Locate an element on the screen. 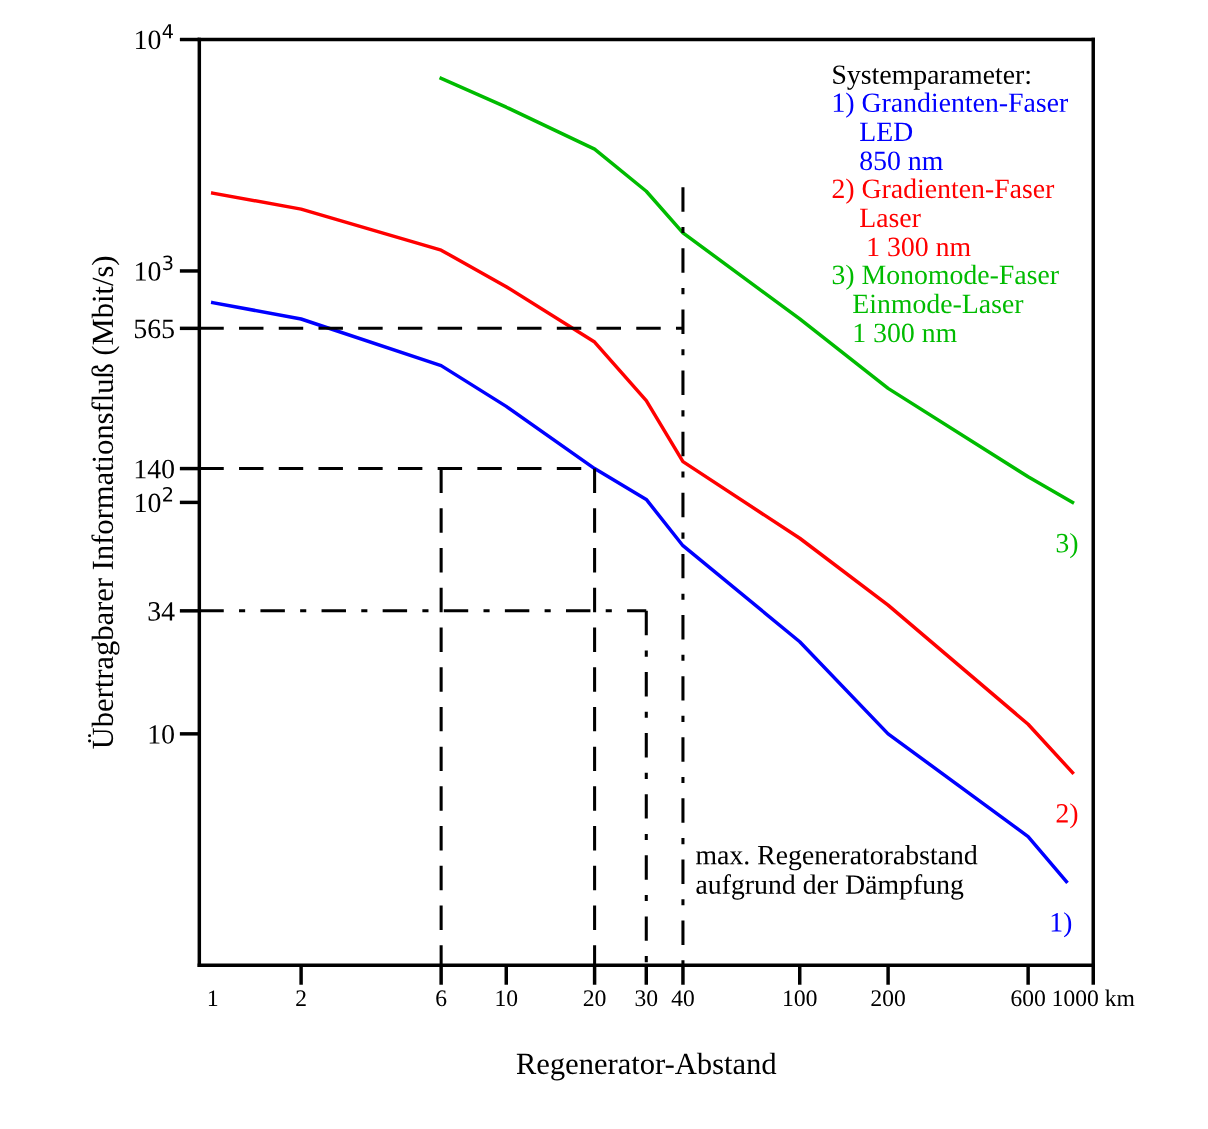 This screenshot has height=1129, width=1208. y-tick-label: 565 is located at coordinates (154, 329).